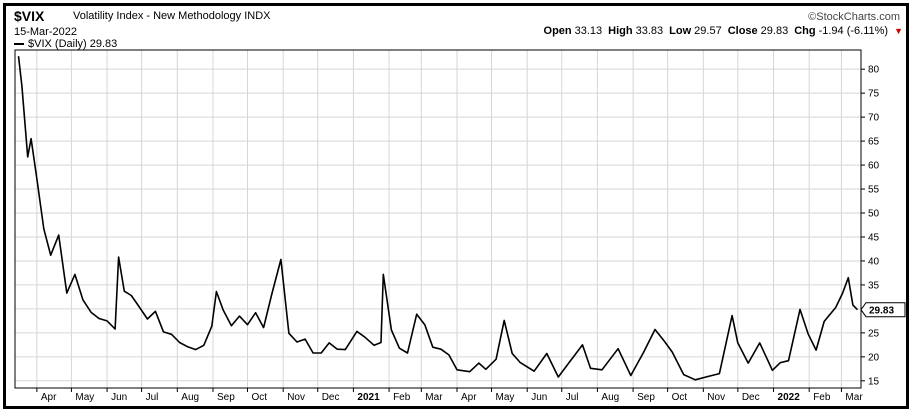 Image resolution: width=916 pixels, height=416 pixels. Describe the element at coordinates (19, 44) in the screenshot. I see `legend-line-swatch` at that location.